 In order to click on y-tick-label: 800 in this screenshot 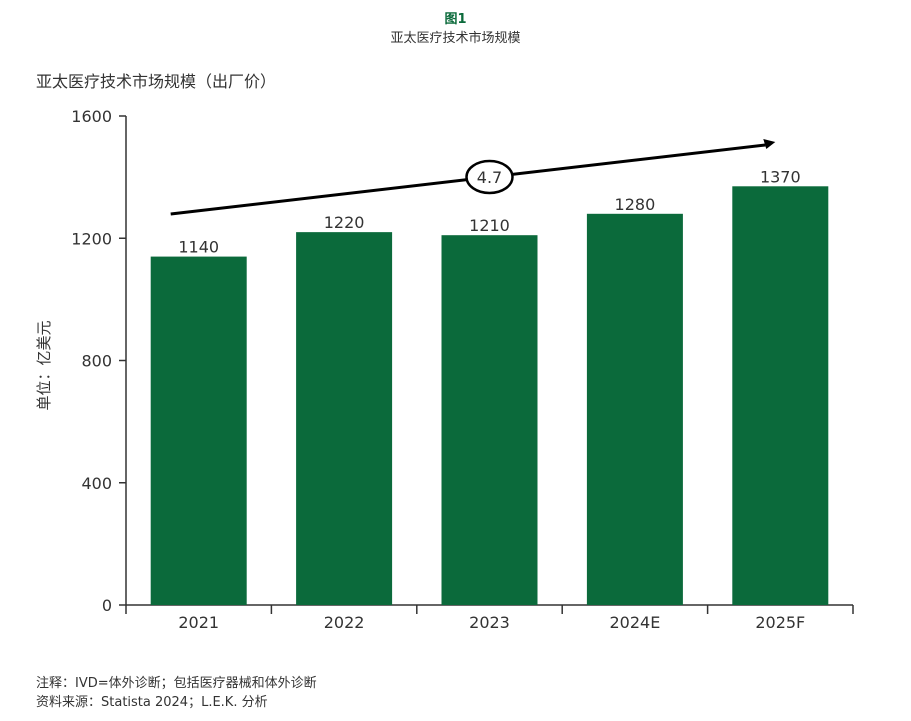, I will do `click(96, 361)`.